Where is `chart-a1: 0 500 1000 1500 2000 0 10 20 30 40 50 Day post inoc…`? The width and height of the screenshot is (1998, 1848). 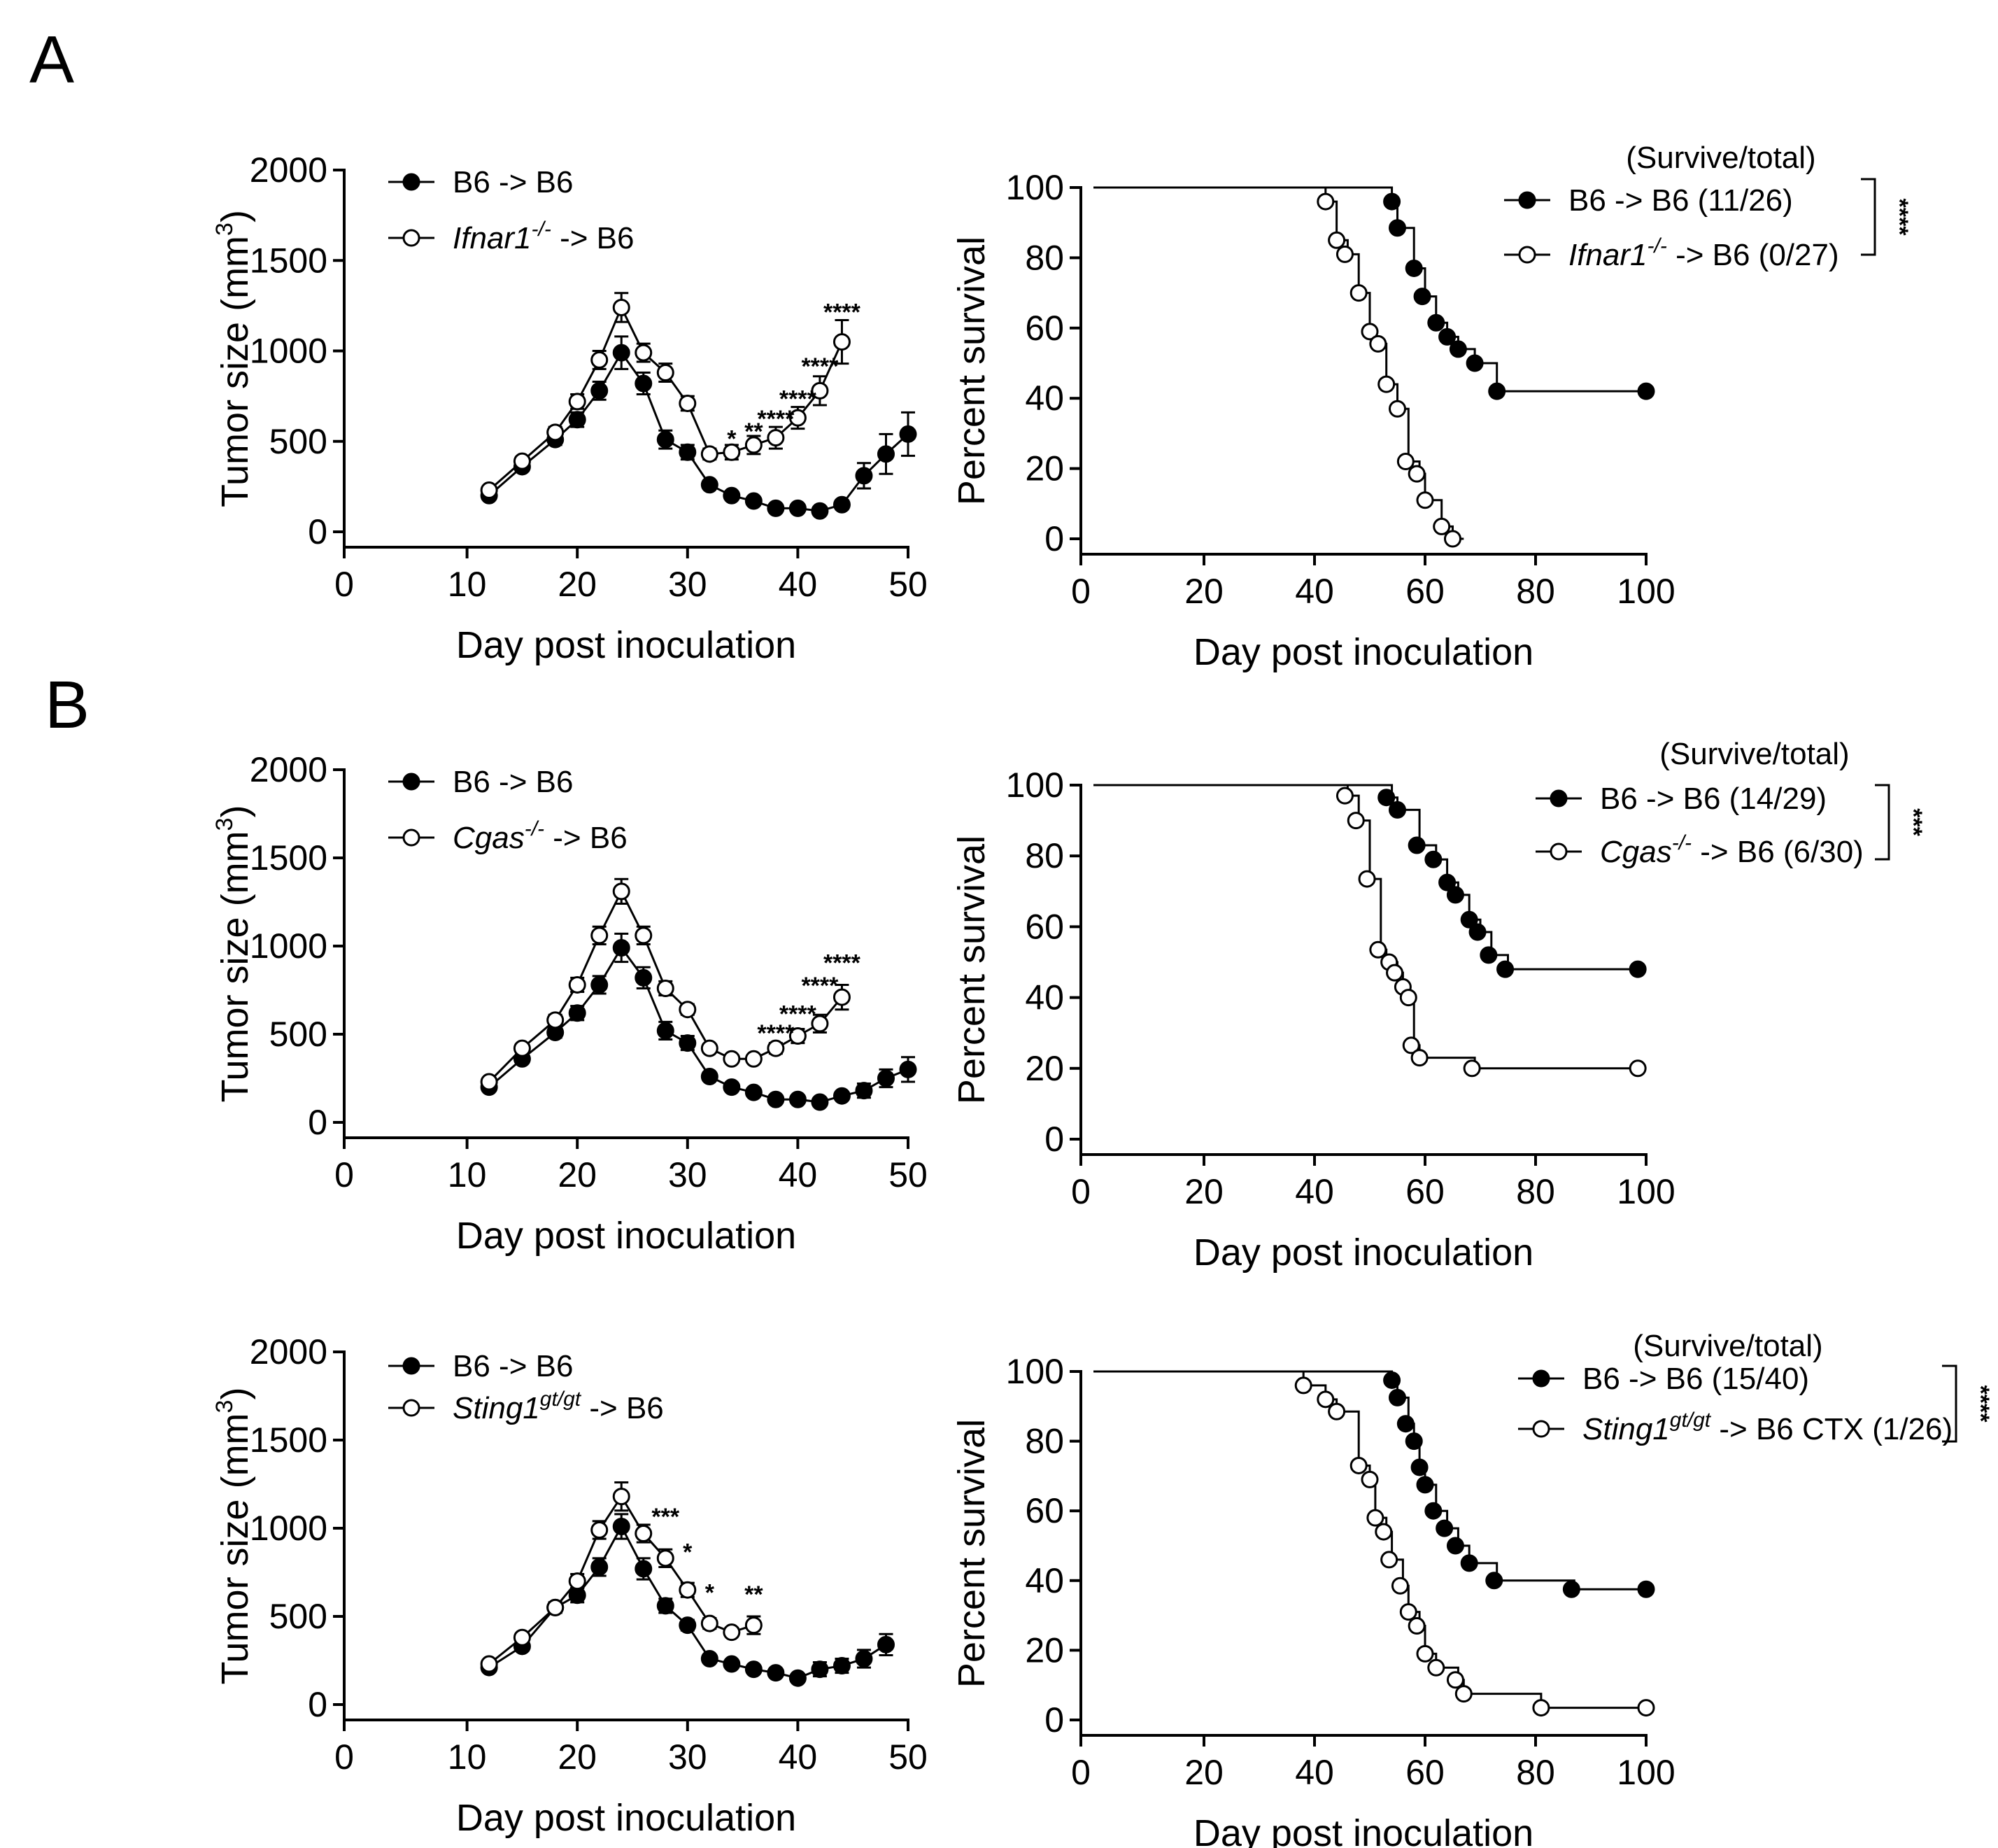
chart-a1: 0 500 1000 1500 2000 0 10 20 30 40 50 Day post inoc… is located at coordinates (569, 408).